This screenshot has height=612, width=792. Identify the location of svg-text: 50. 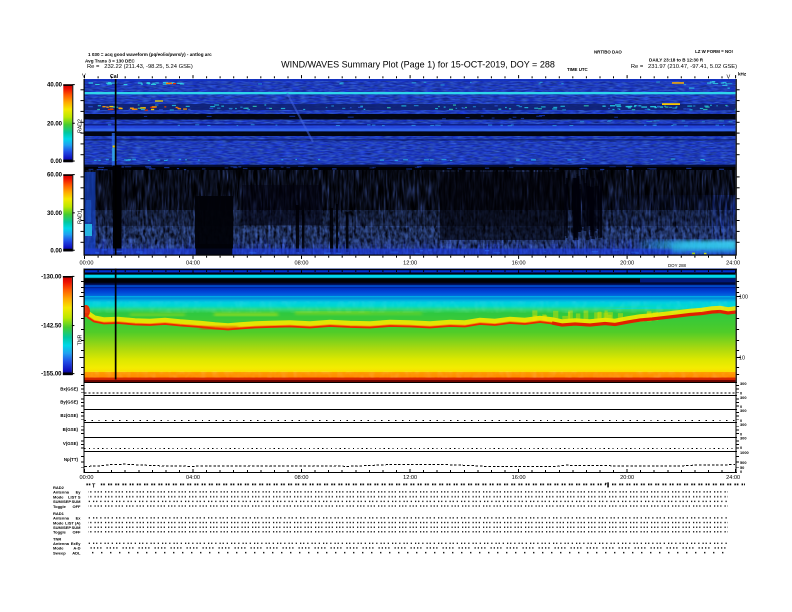
(742, 467).